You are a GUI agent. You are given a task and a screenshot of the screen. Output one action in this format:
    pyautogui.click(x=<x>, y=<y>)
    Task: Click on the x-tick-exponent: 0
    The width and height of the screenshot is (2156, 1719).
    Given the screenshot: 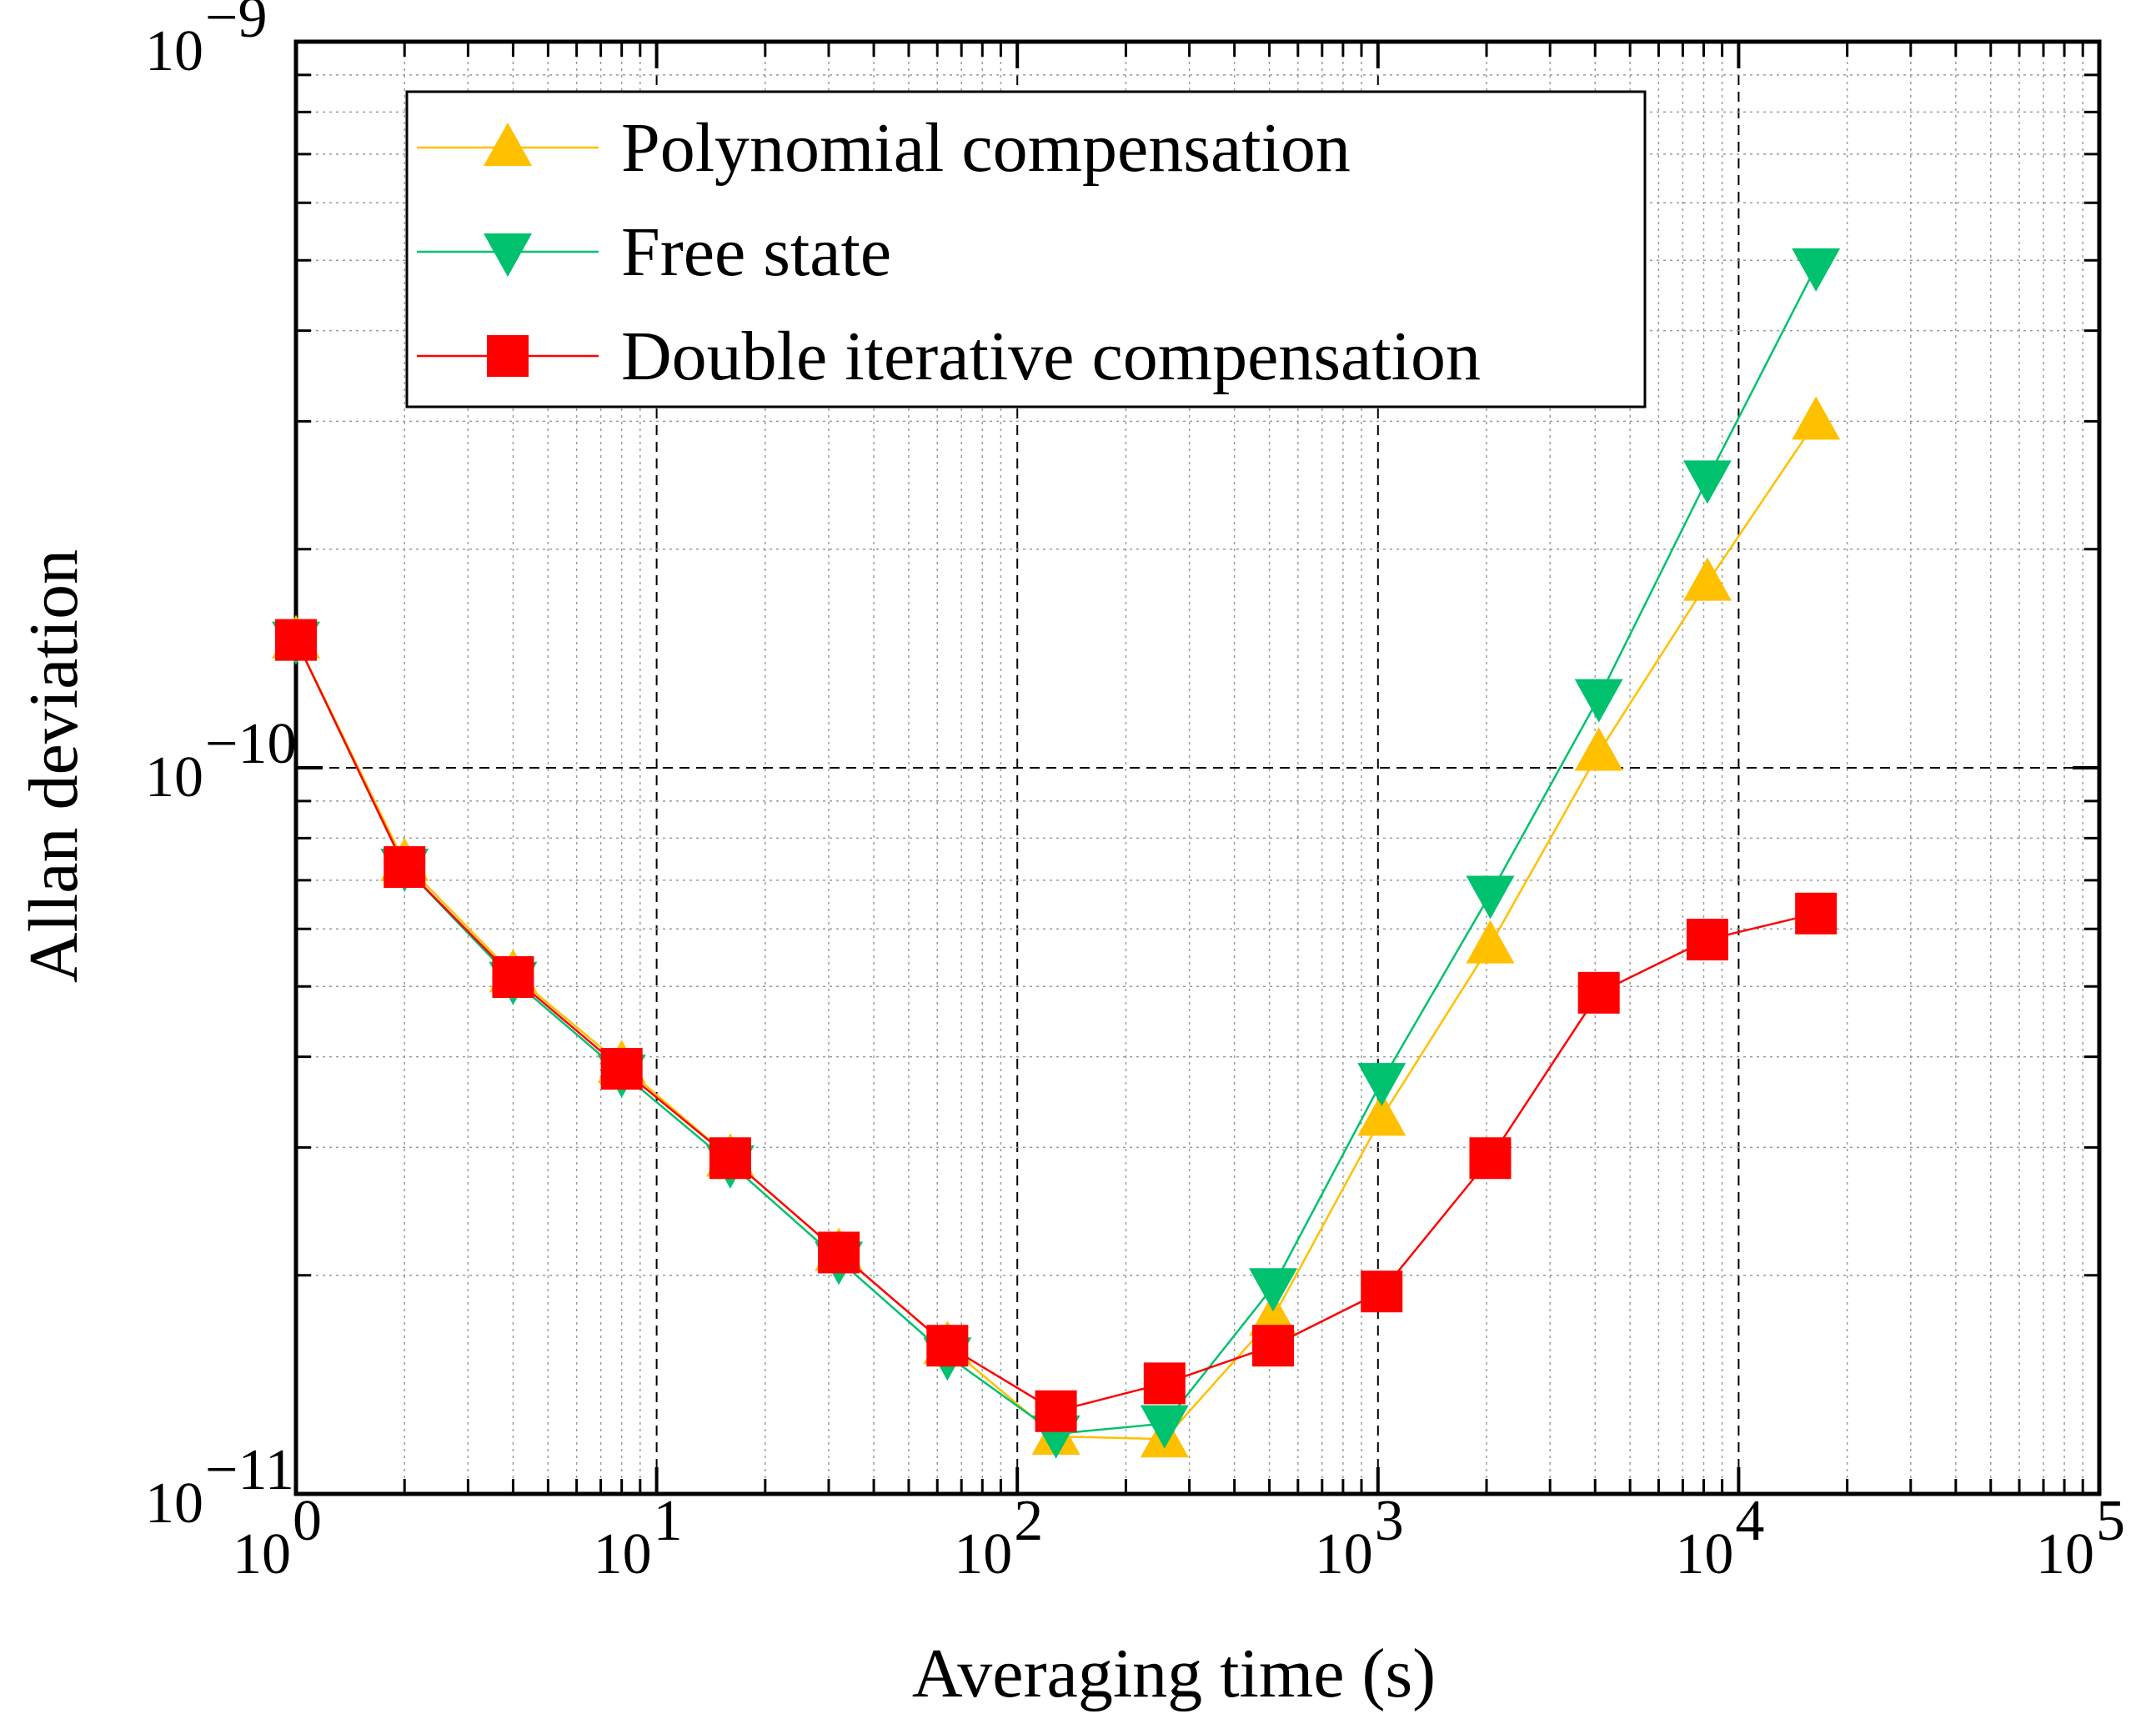 What is the action you would take?
    pyautogui.click(x=307, y=1521)
    